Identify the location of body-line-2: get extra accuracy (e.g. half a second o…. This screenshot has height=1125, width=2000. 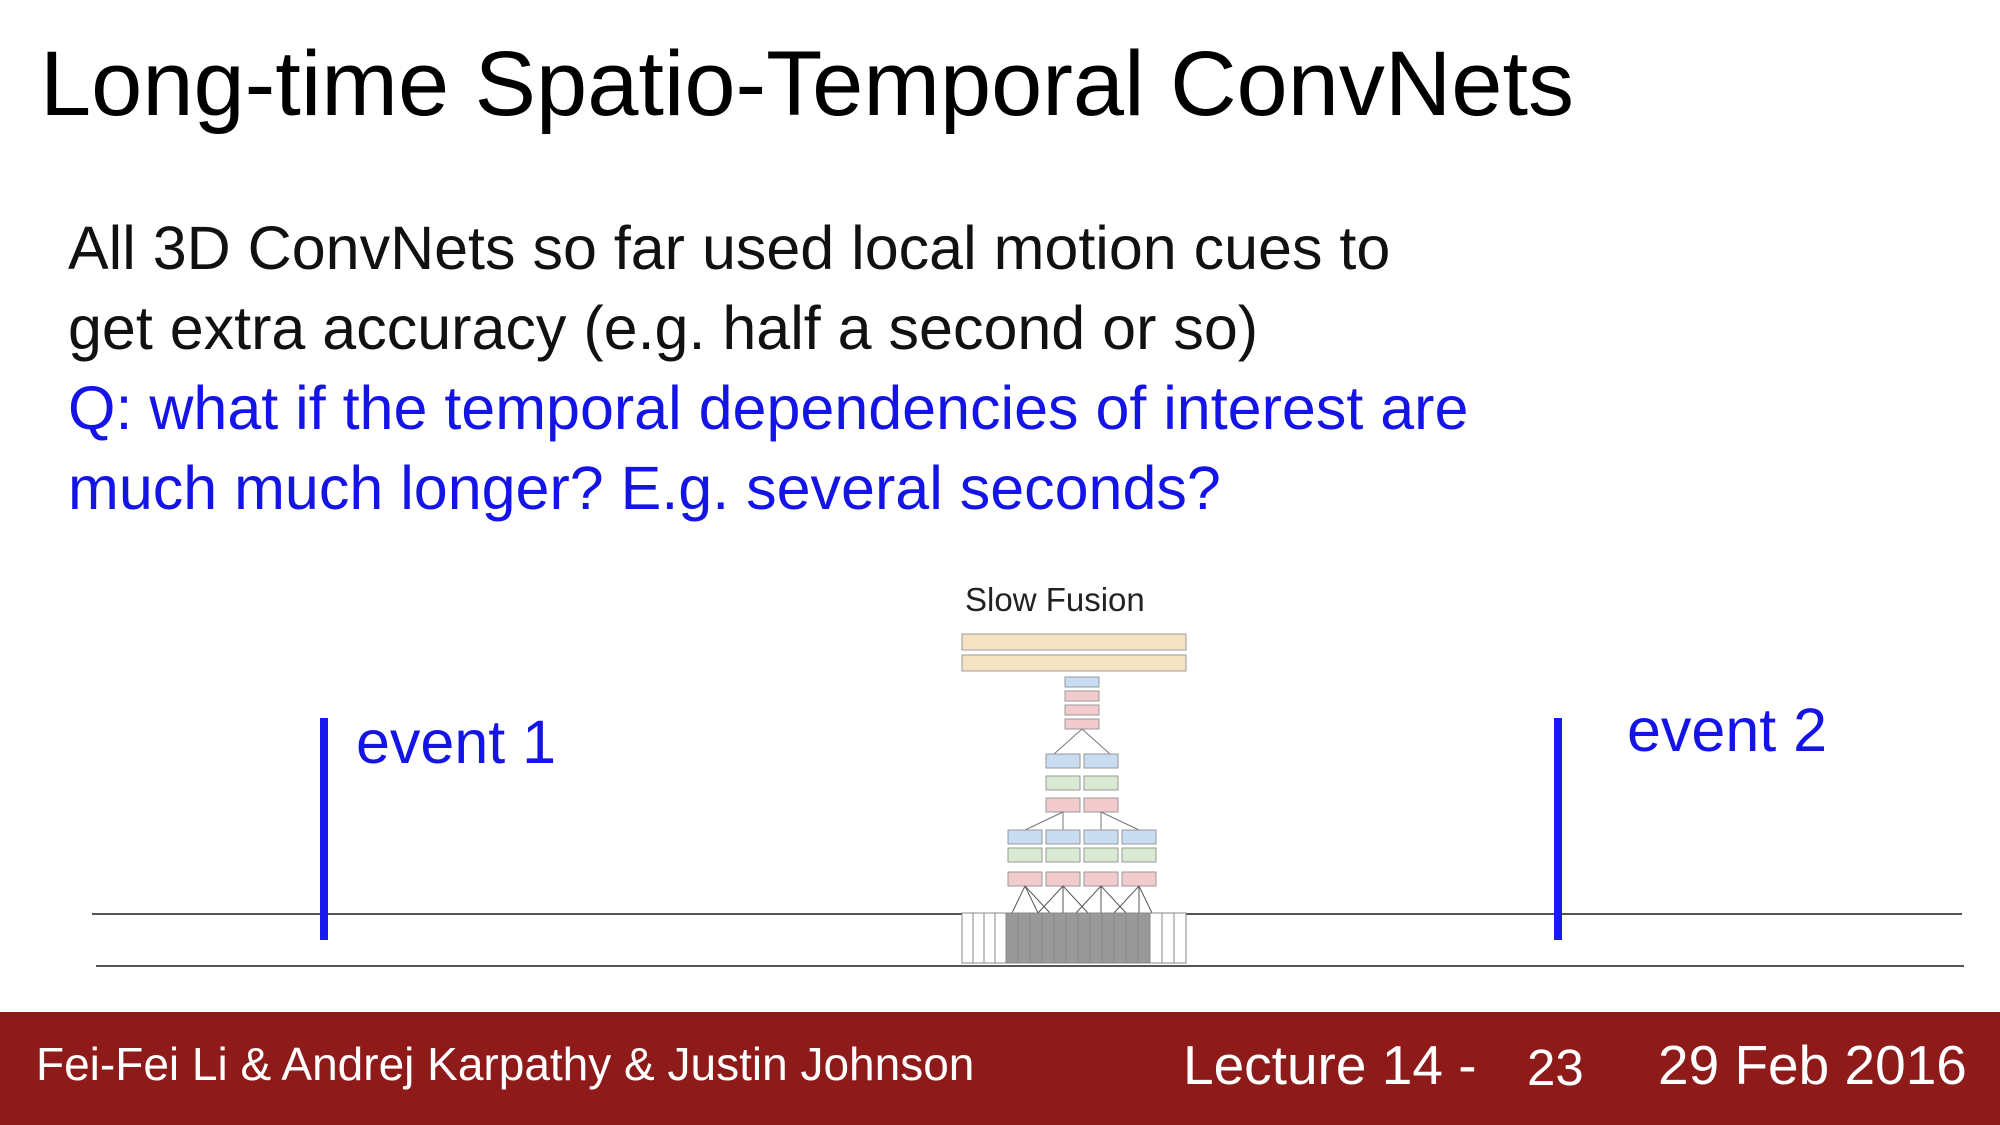
(663, 328).